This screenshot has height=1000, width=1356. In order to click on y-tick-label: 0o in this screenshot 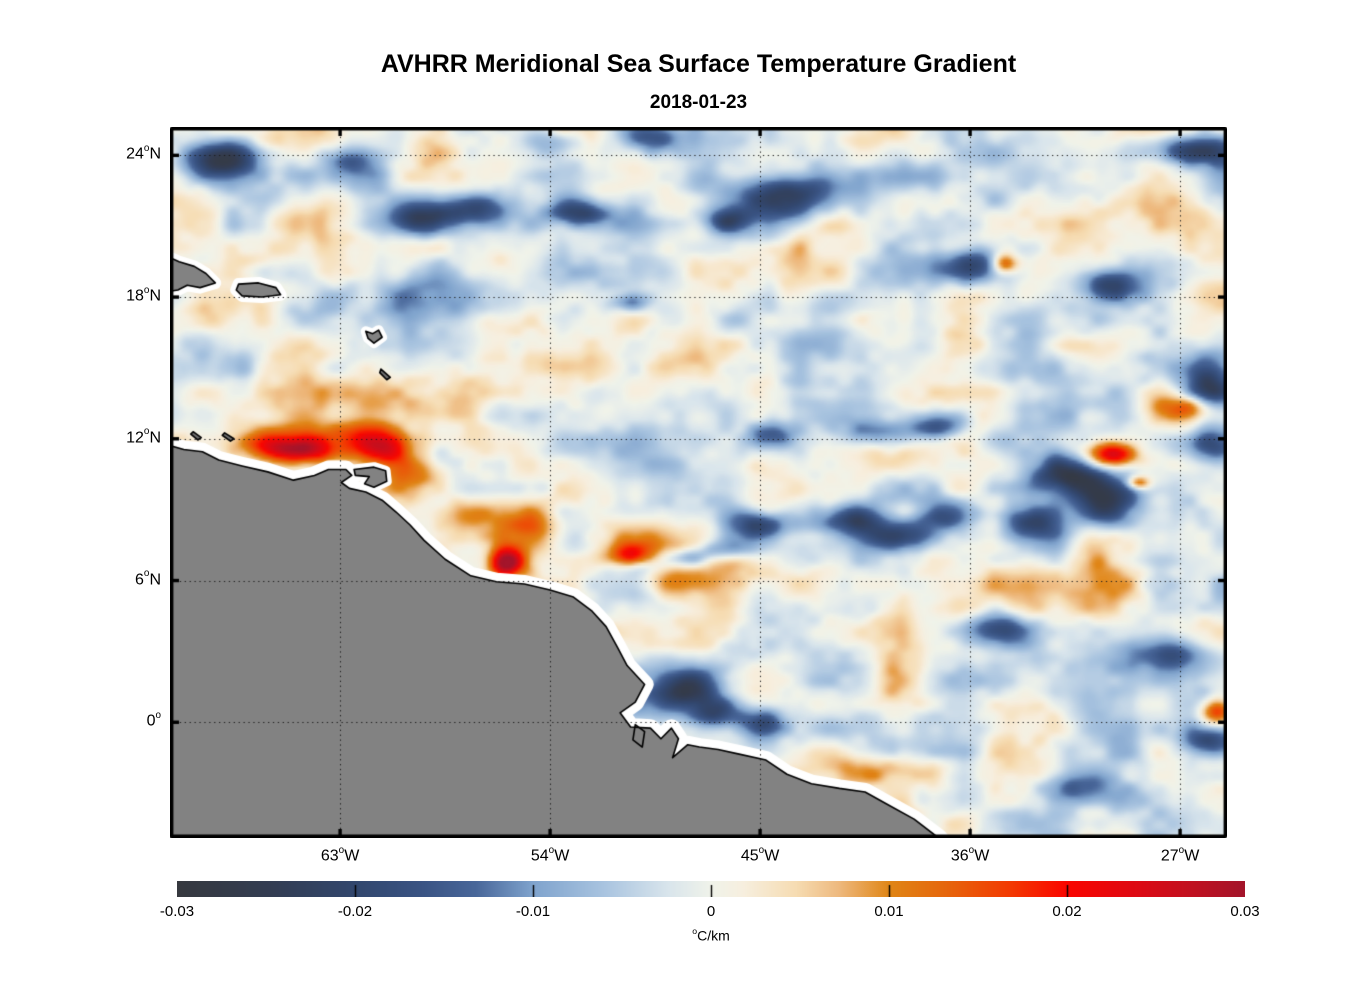, I will do `click(153, 719)`.